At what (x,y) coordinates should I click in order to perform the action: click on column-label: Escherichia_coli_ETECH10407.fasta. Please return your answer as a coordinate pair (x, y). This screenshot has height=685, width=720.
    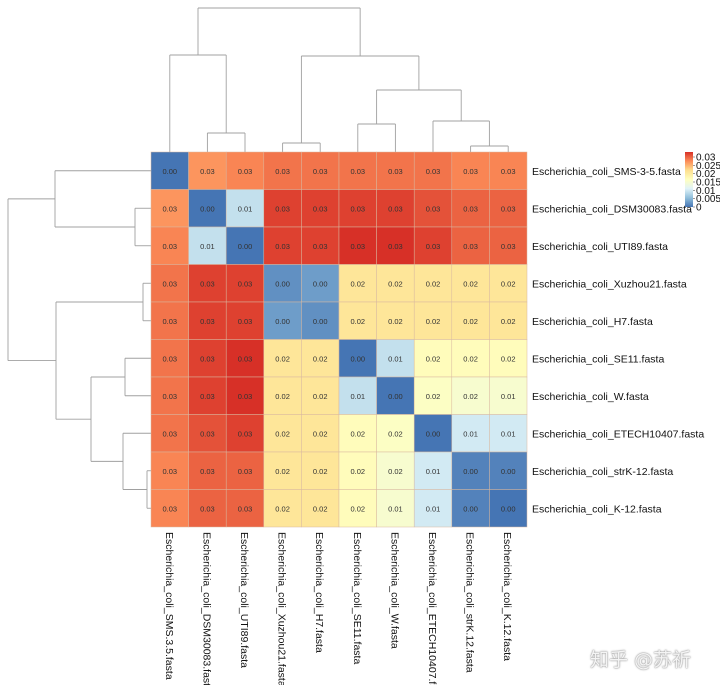
    Looking at the image, I should click on (432, 608).